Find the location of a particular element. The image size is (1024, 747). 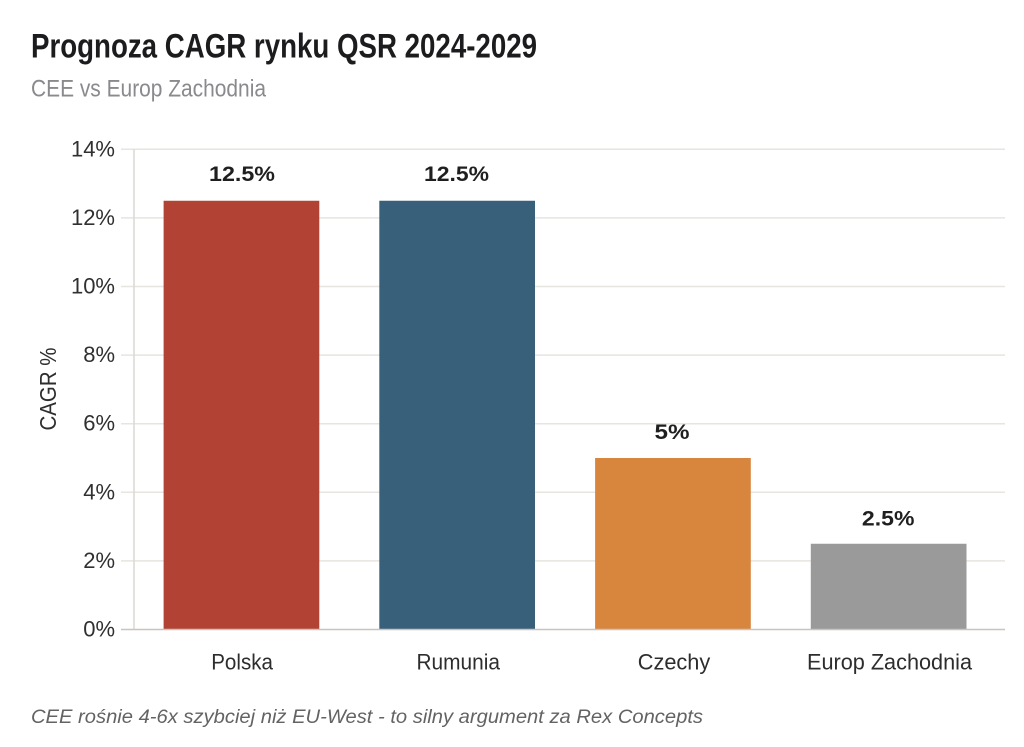

svg-text: 14% is located at coordinates (93, 148).